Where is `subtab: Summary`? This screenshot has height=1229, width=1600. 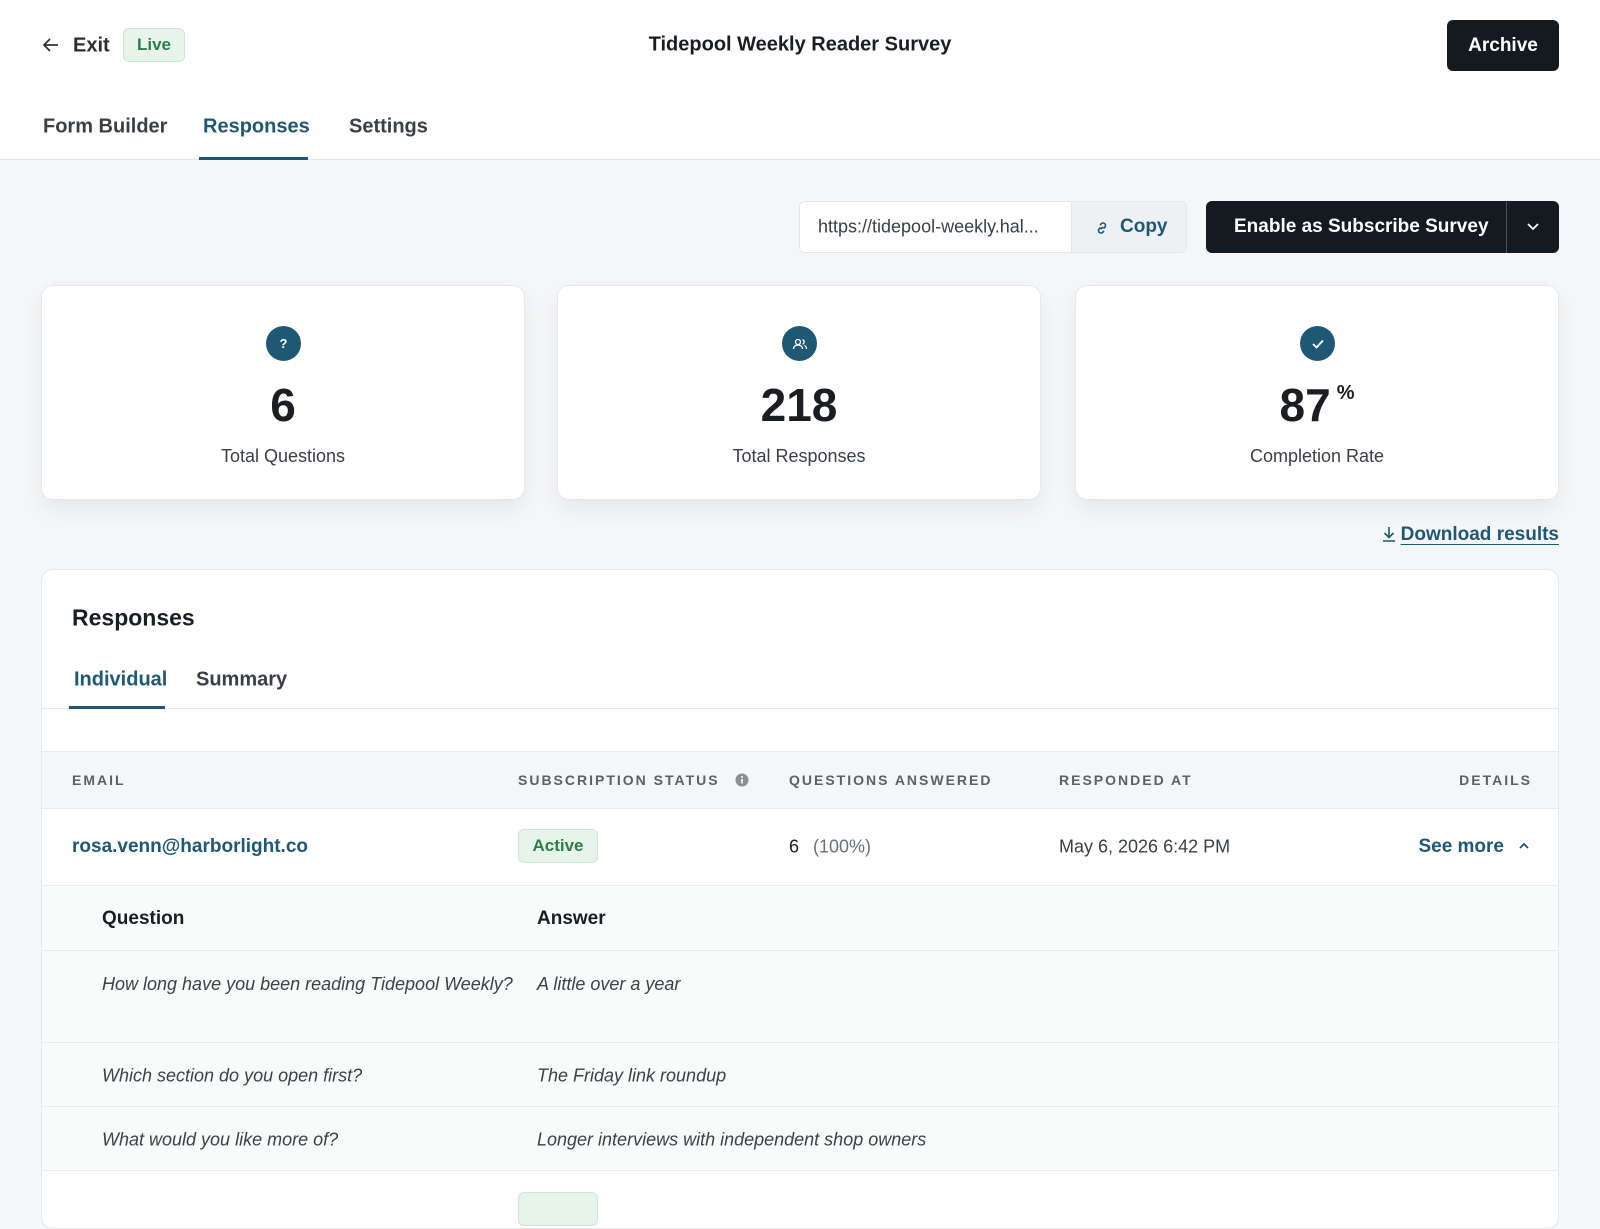 subtab: Summary is located at coordinates (242, 679).